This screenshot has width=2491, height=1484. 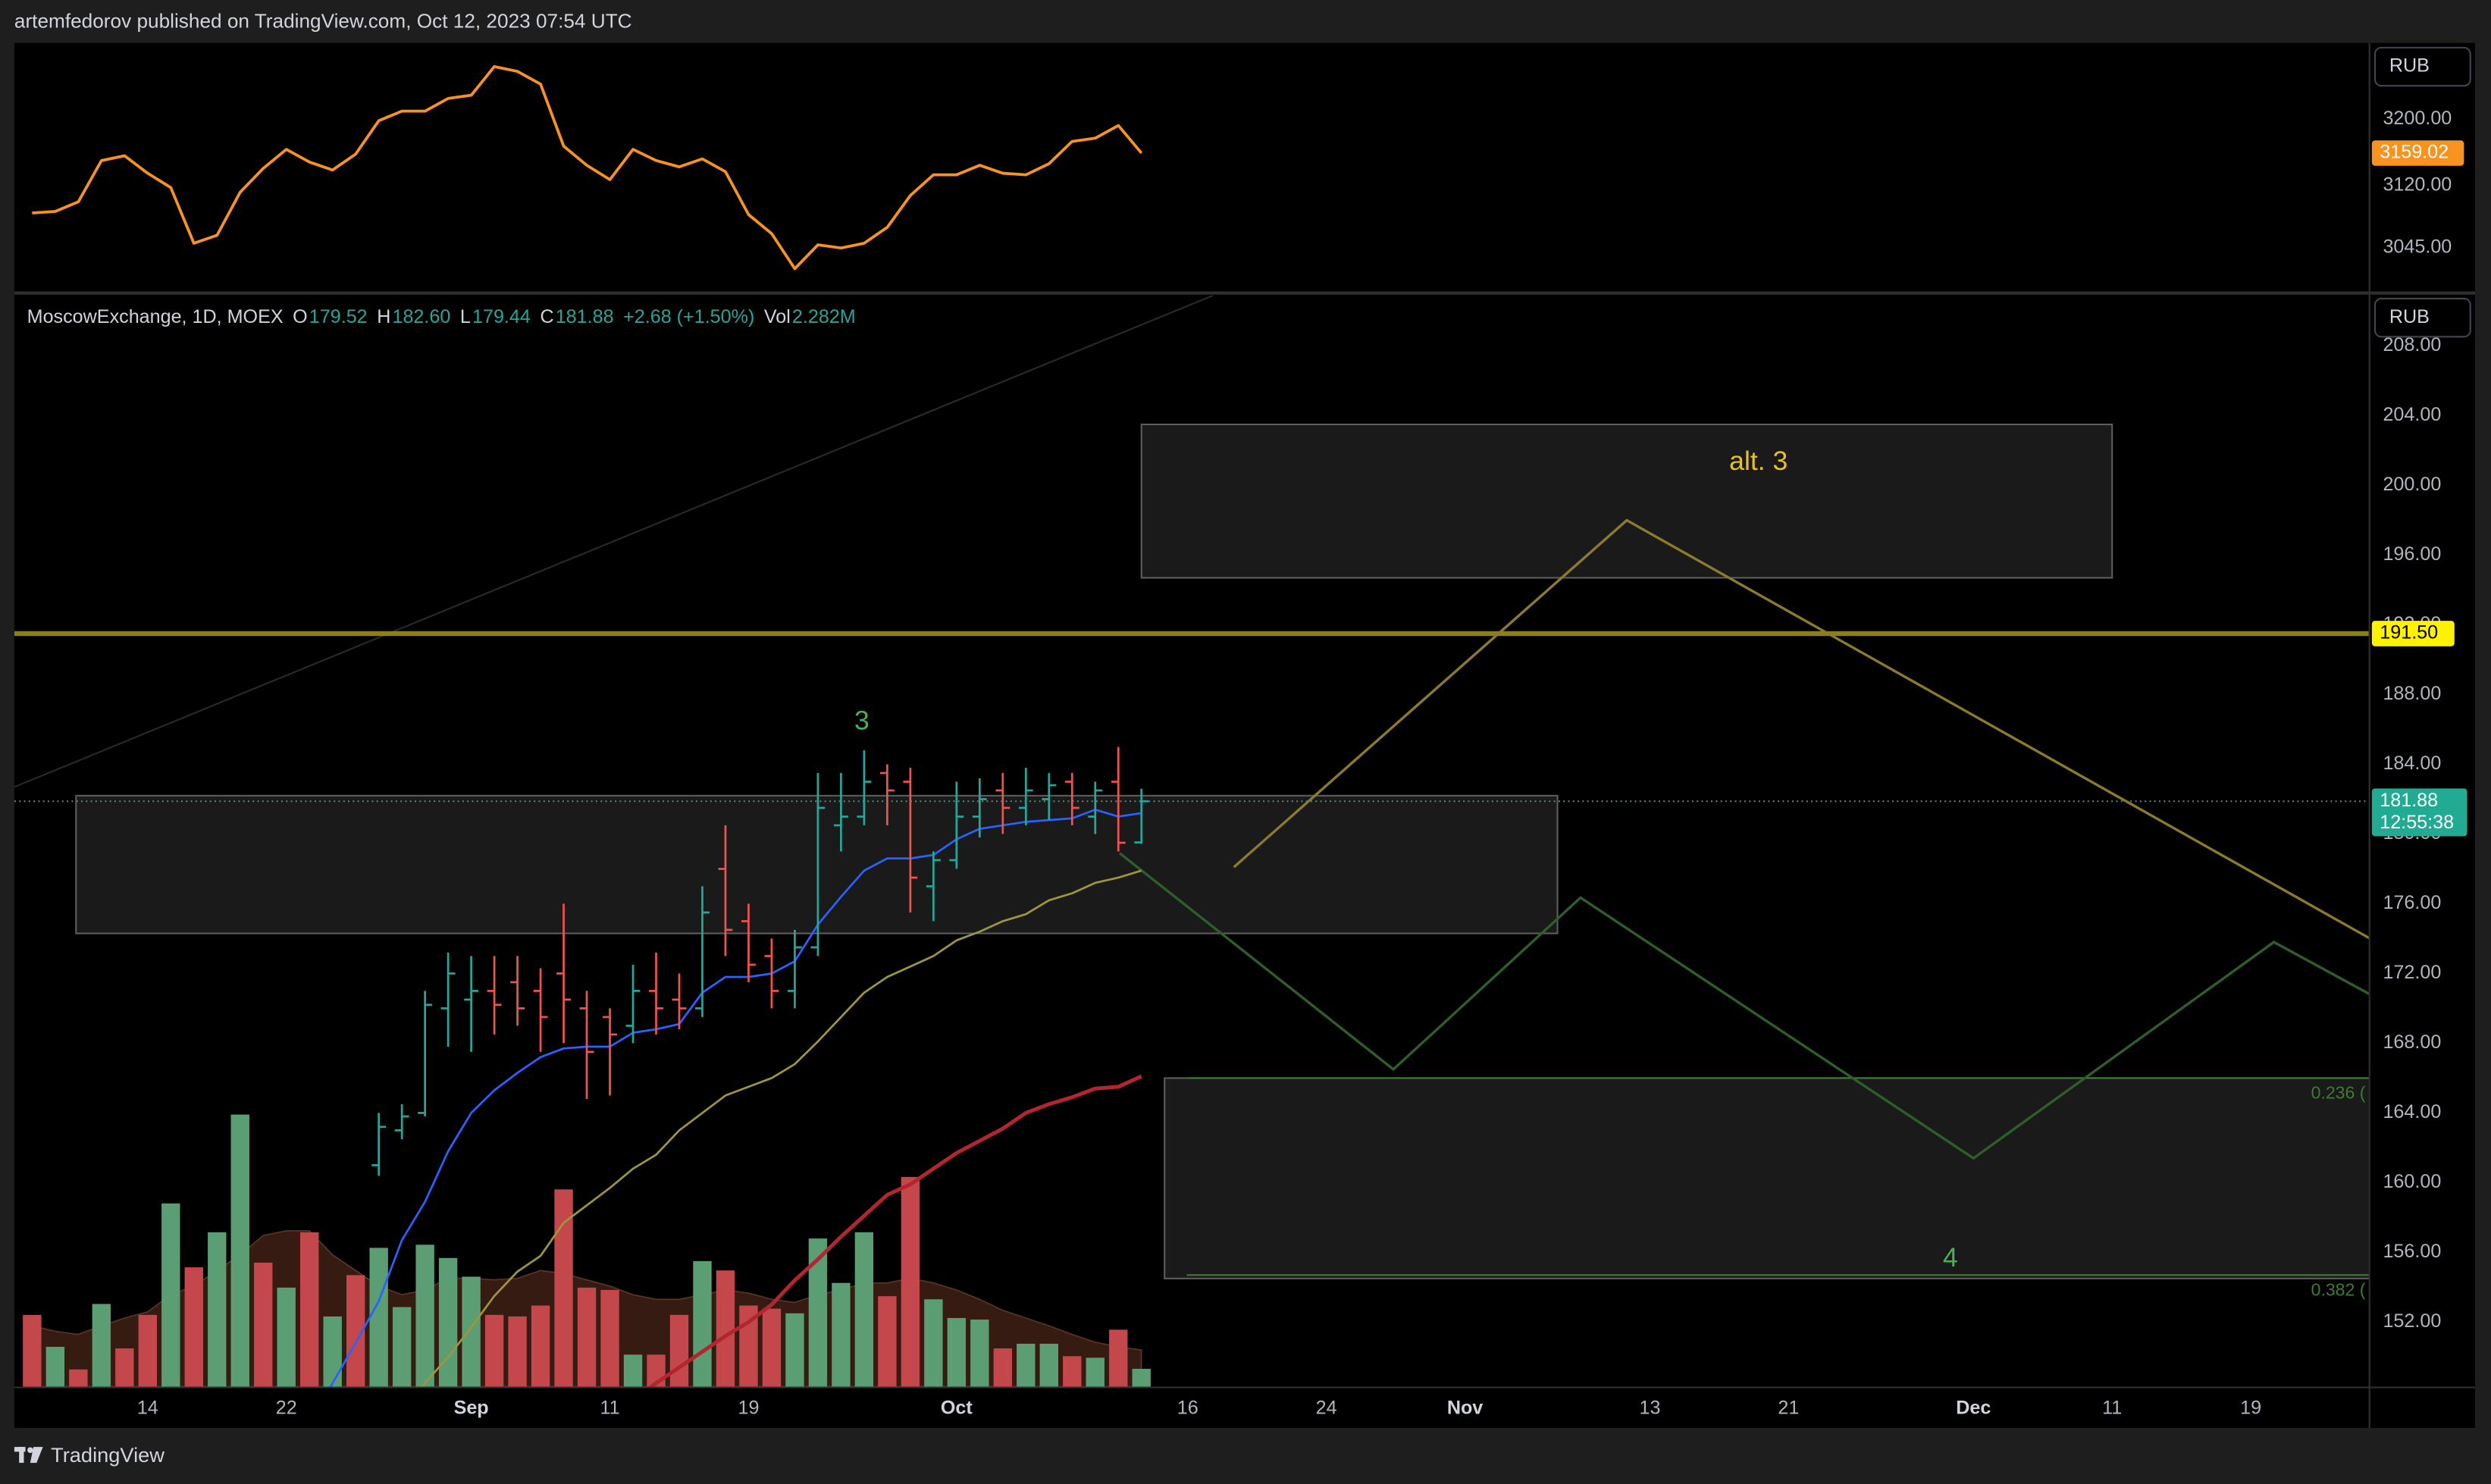 I want to click on countdown: 12:55:38, so click(x=2417, y=822).